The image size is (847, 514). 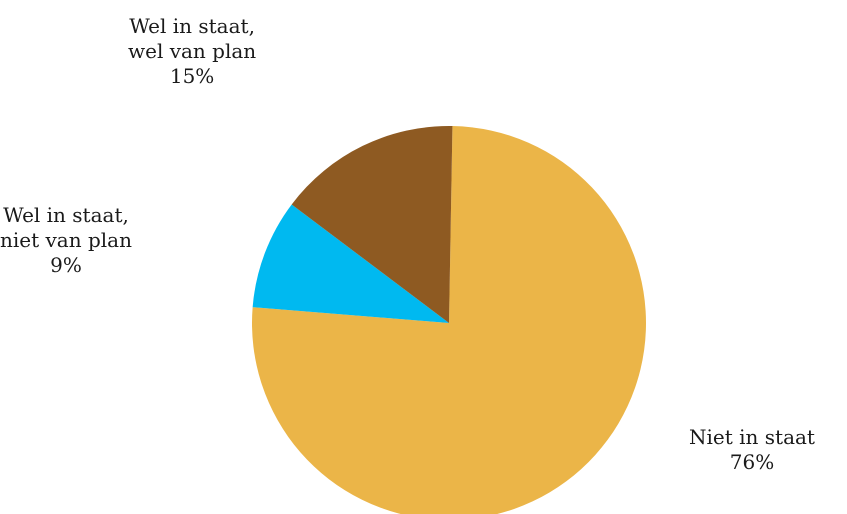 I want to click on pie-slice-wel-in-staat-niet-van-plan, so click(x=350, y=263).